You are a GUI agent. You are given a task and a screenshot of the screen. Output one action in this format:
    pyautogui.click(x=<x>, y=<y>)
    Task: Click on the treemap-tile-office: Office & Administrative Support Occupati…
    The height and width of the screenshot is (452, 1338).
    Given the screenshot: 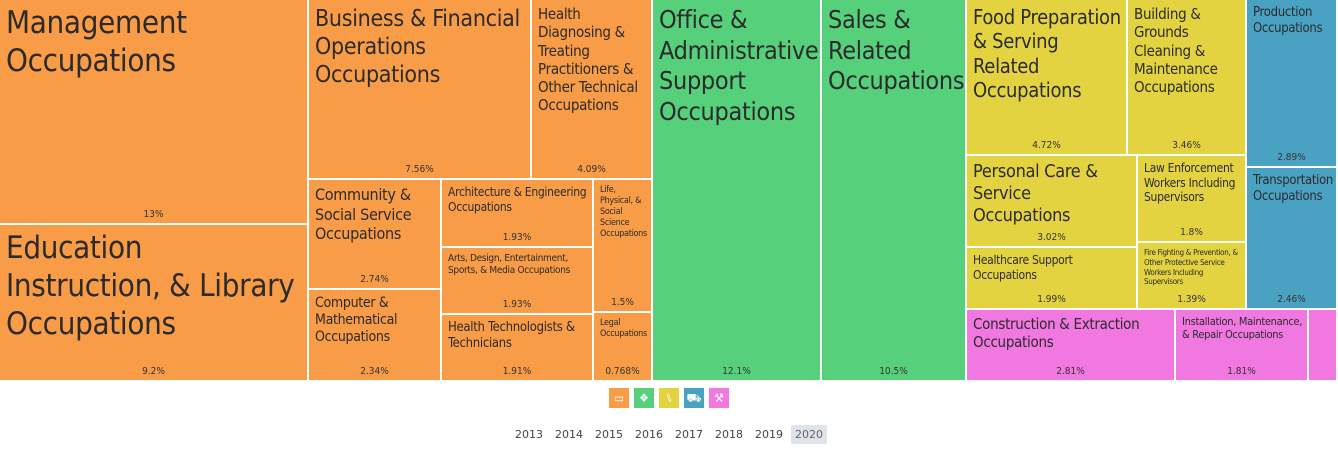 What is the action you would take?
    pyautogui.click(x=737, y=191)
    